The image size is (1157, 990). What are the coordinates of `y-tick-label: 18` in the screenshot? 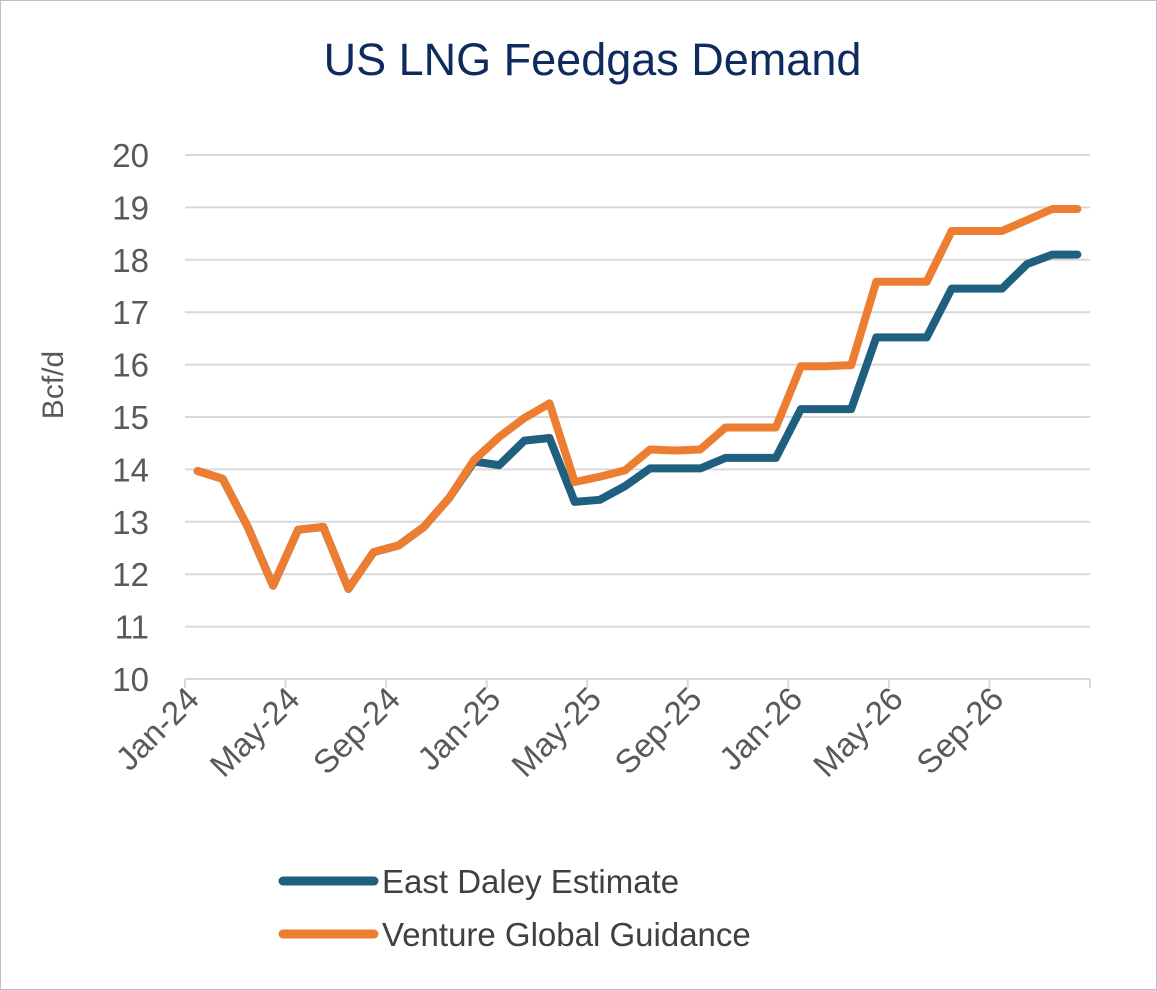 It's located at (130, 260).